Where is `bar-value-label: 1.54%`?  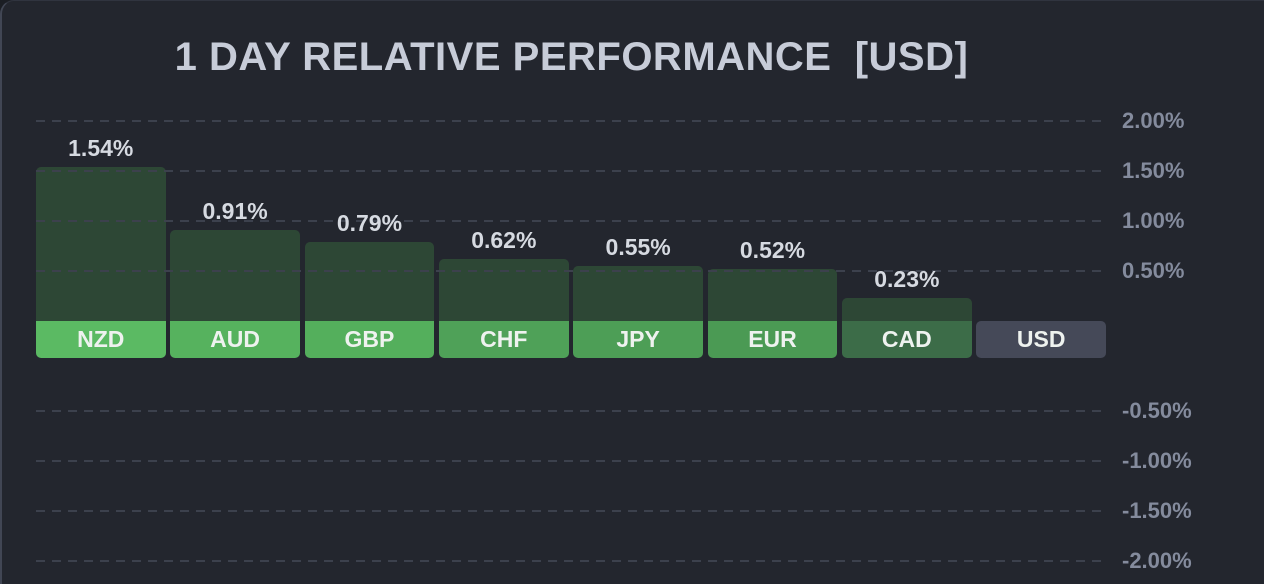
bar-value-label: 1.54% is located at coordinates (101, 148).